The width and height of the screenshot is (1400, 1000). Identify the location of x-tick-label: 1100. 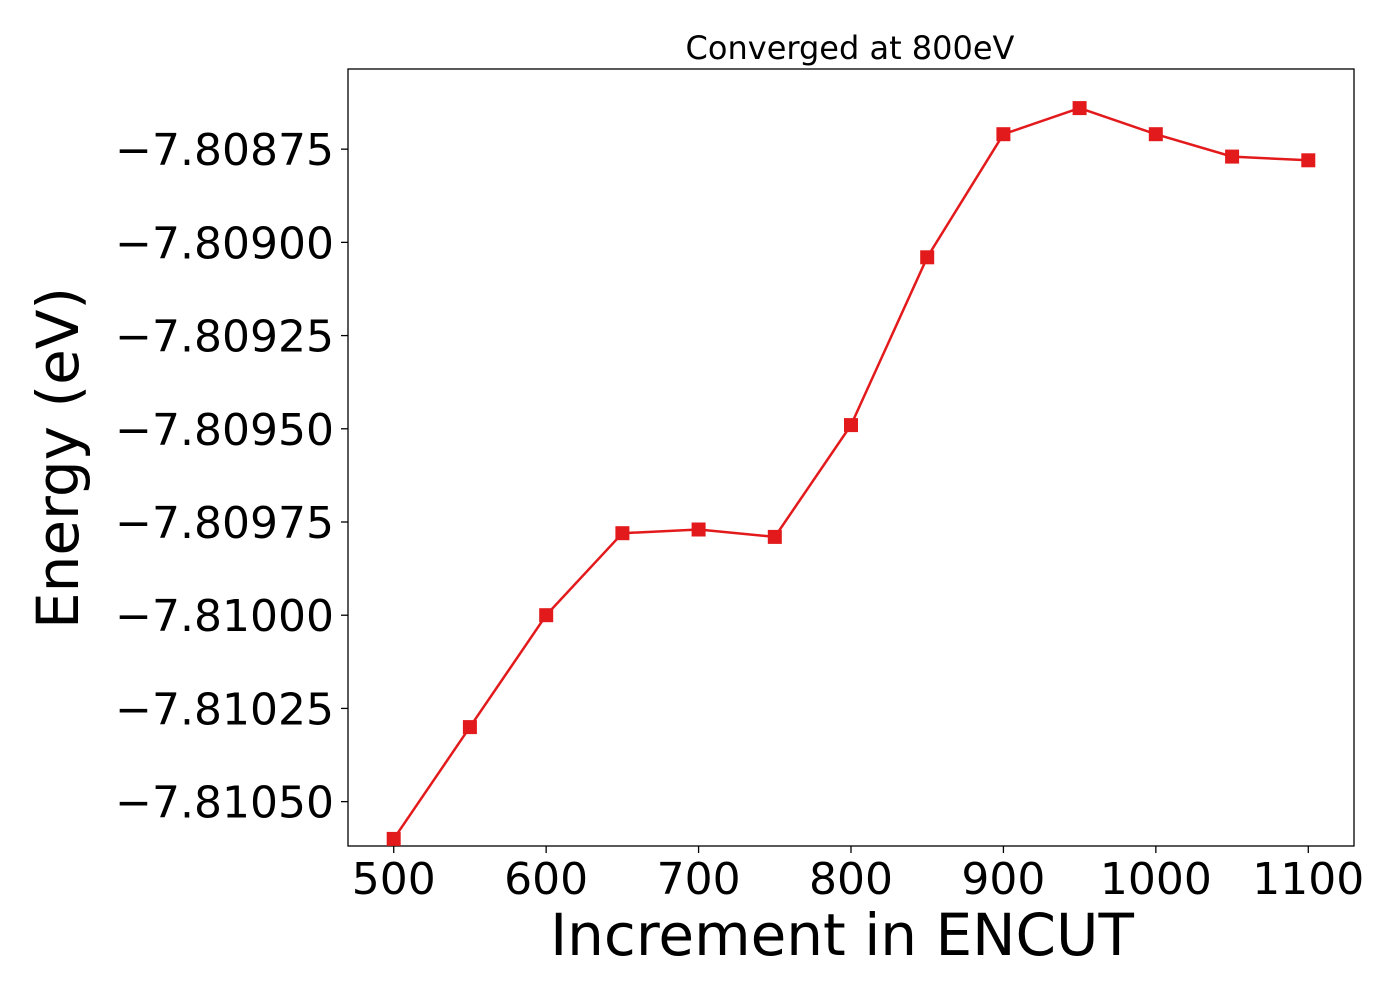
(1308, 879).